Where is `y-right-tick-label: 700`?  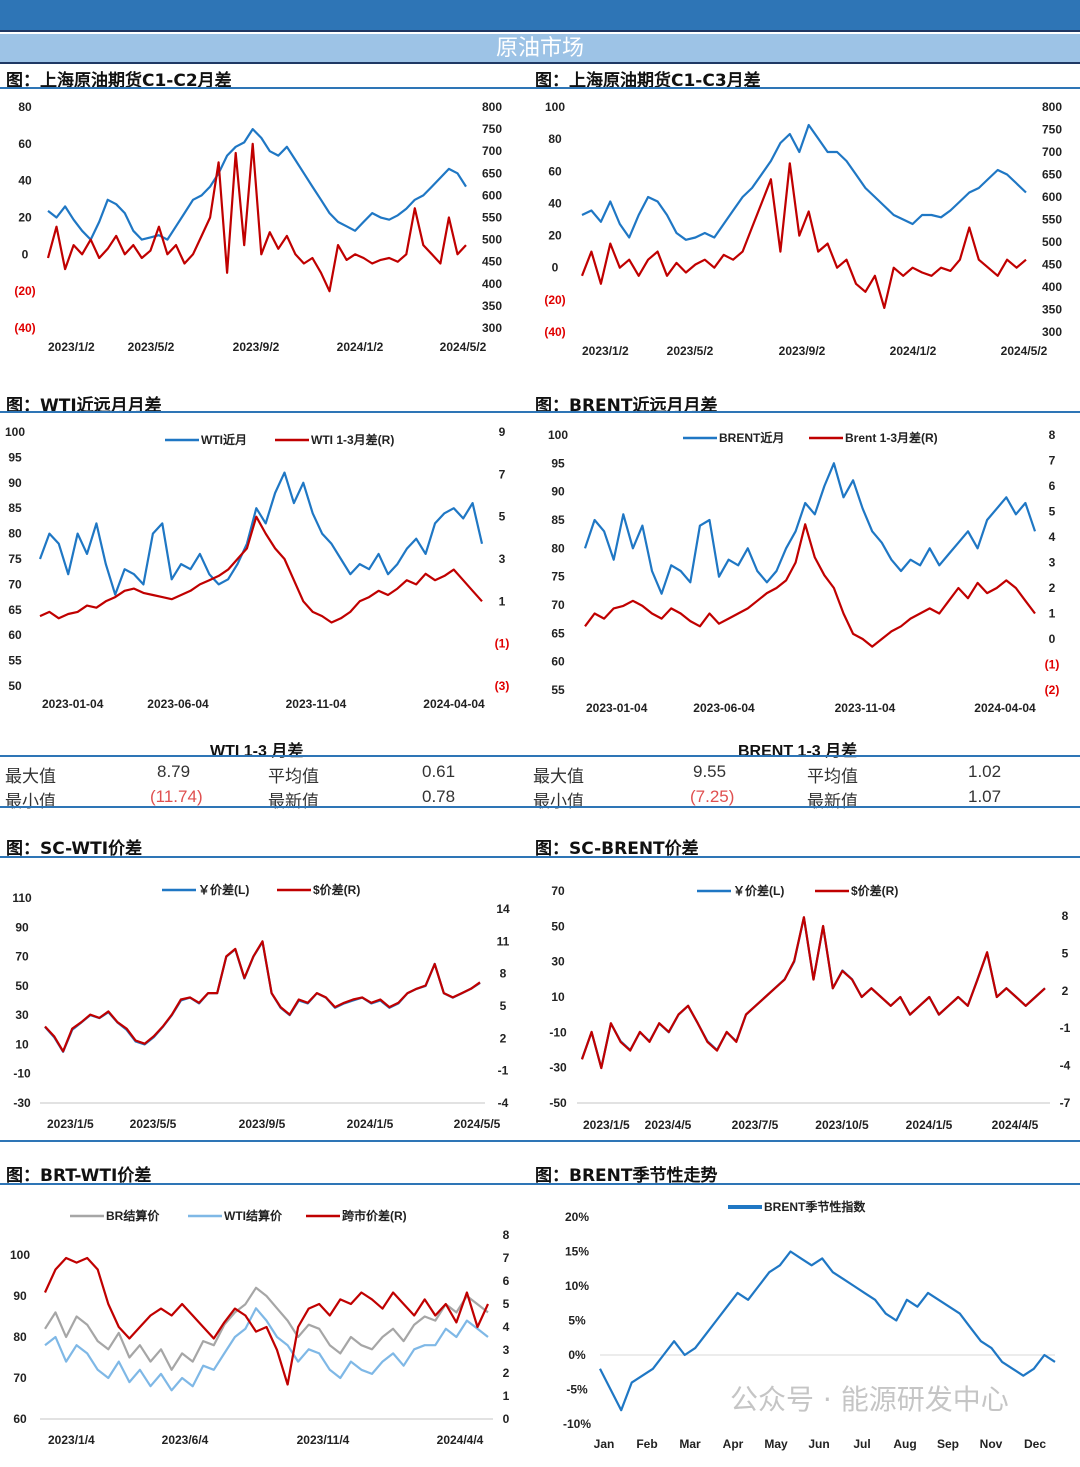
y-right-tick-label: 700 is located at coordinates (1052, 152).